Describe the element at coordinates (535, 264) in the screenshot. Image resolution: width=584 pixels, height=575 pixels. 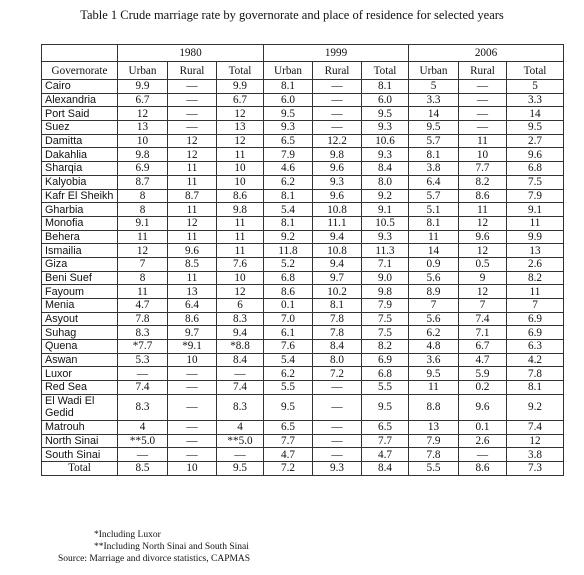
I see `table-cell: 2.6` at that location.